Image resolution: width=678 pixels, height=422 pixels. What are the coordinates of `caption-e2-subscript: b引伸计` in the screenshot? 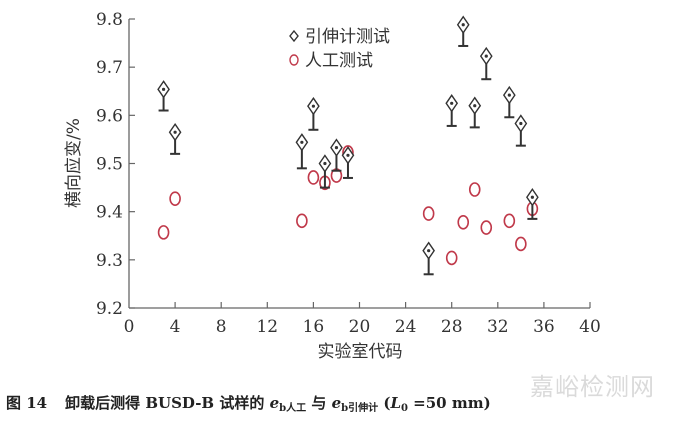 It's located at (360, 408).